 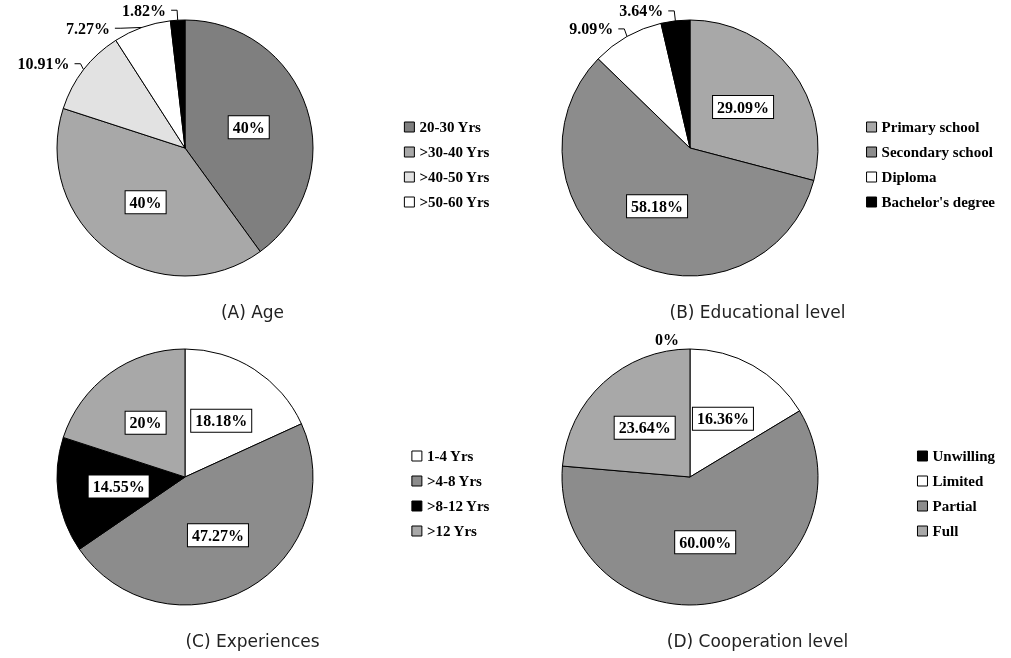 I want to click on legend-label: >8-12 Yrs, so click(x=458, y=506).